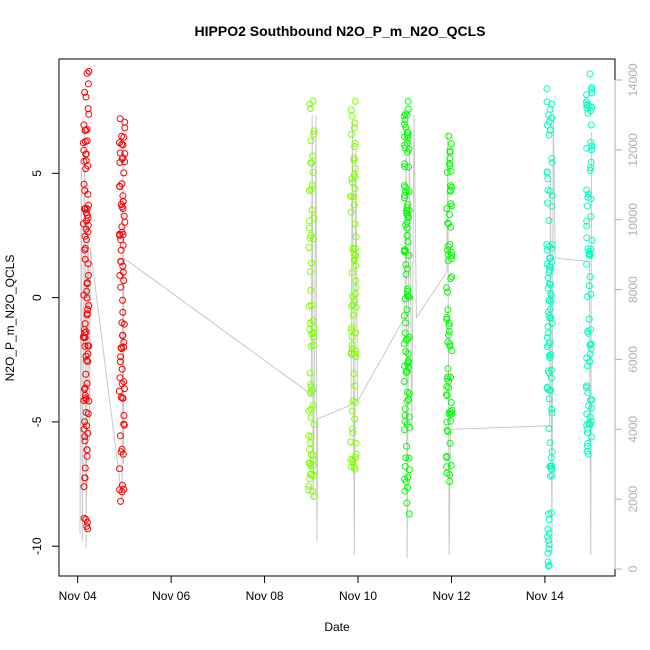  Describe the element at coordinates (340, 31) in the screenshot. I see `chart-title: HIPPO2 Southbound N2O_P_m_N2O_QCLS` at that location.